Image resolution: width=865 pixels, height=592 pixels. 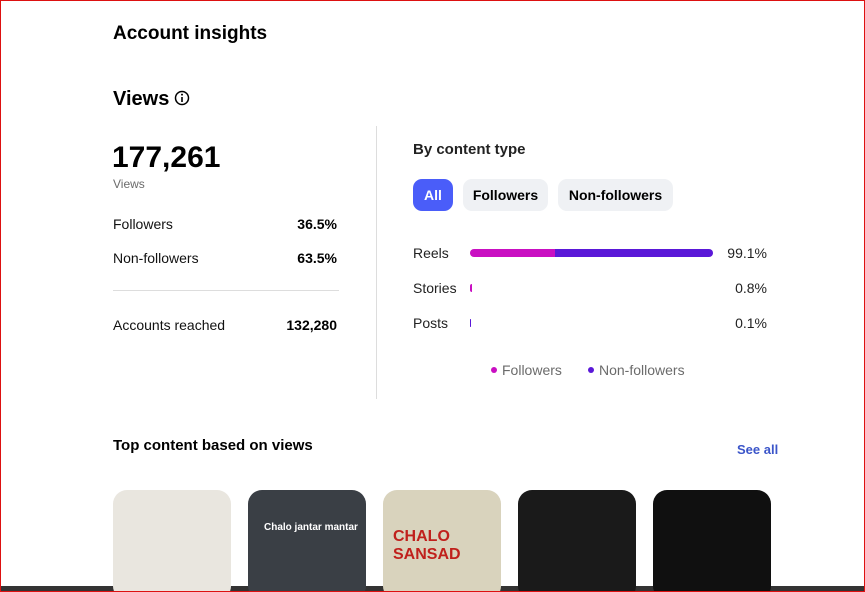 What do you see at coordinates (317, 258) in the screenshot?
I see `row-value: 63.5%` at bounding box center [317, 258].